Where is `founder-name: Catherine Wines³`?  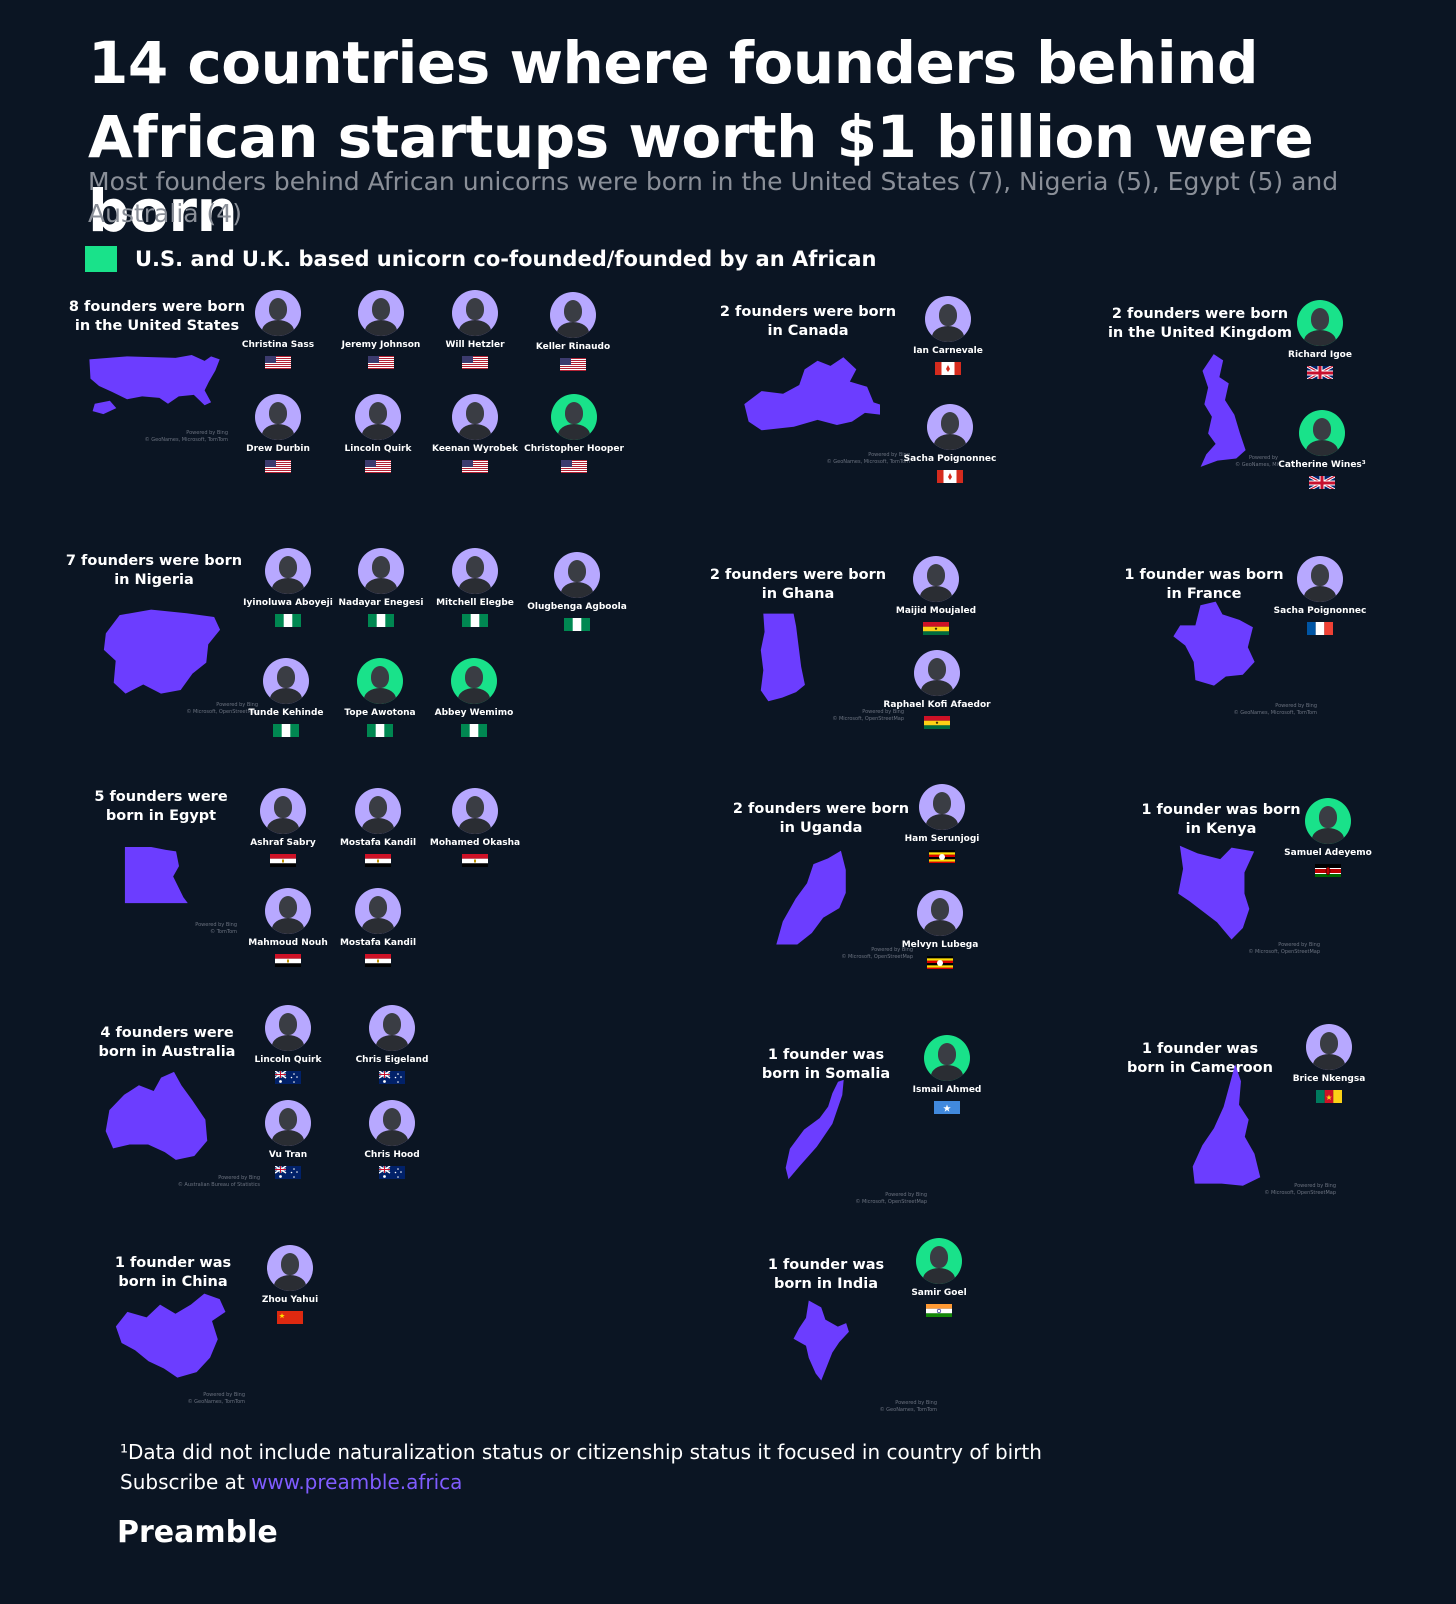
founder-name: Catherine Wines³ is located at coordinates (1322, 465).